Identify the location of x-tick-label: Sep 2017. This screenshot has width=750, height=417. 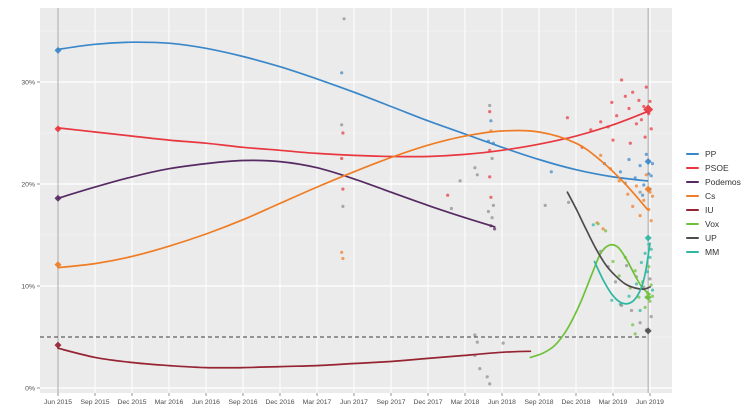
(390, 402).